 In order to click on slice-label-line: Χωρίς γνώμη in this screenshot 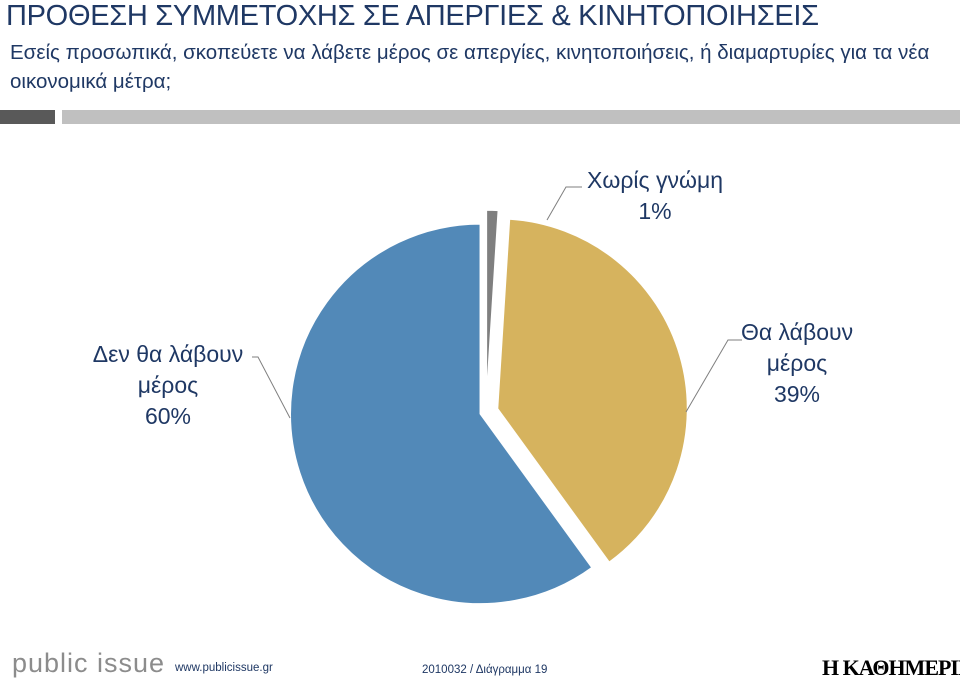, I will do `click(655, 180)`.